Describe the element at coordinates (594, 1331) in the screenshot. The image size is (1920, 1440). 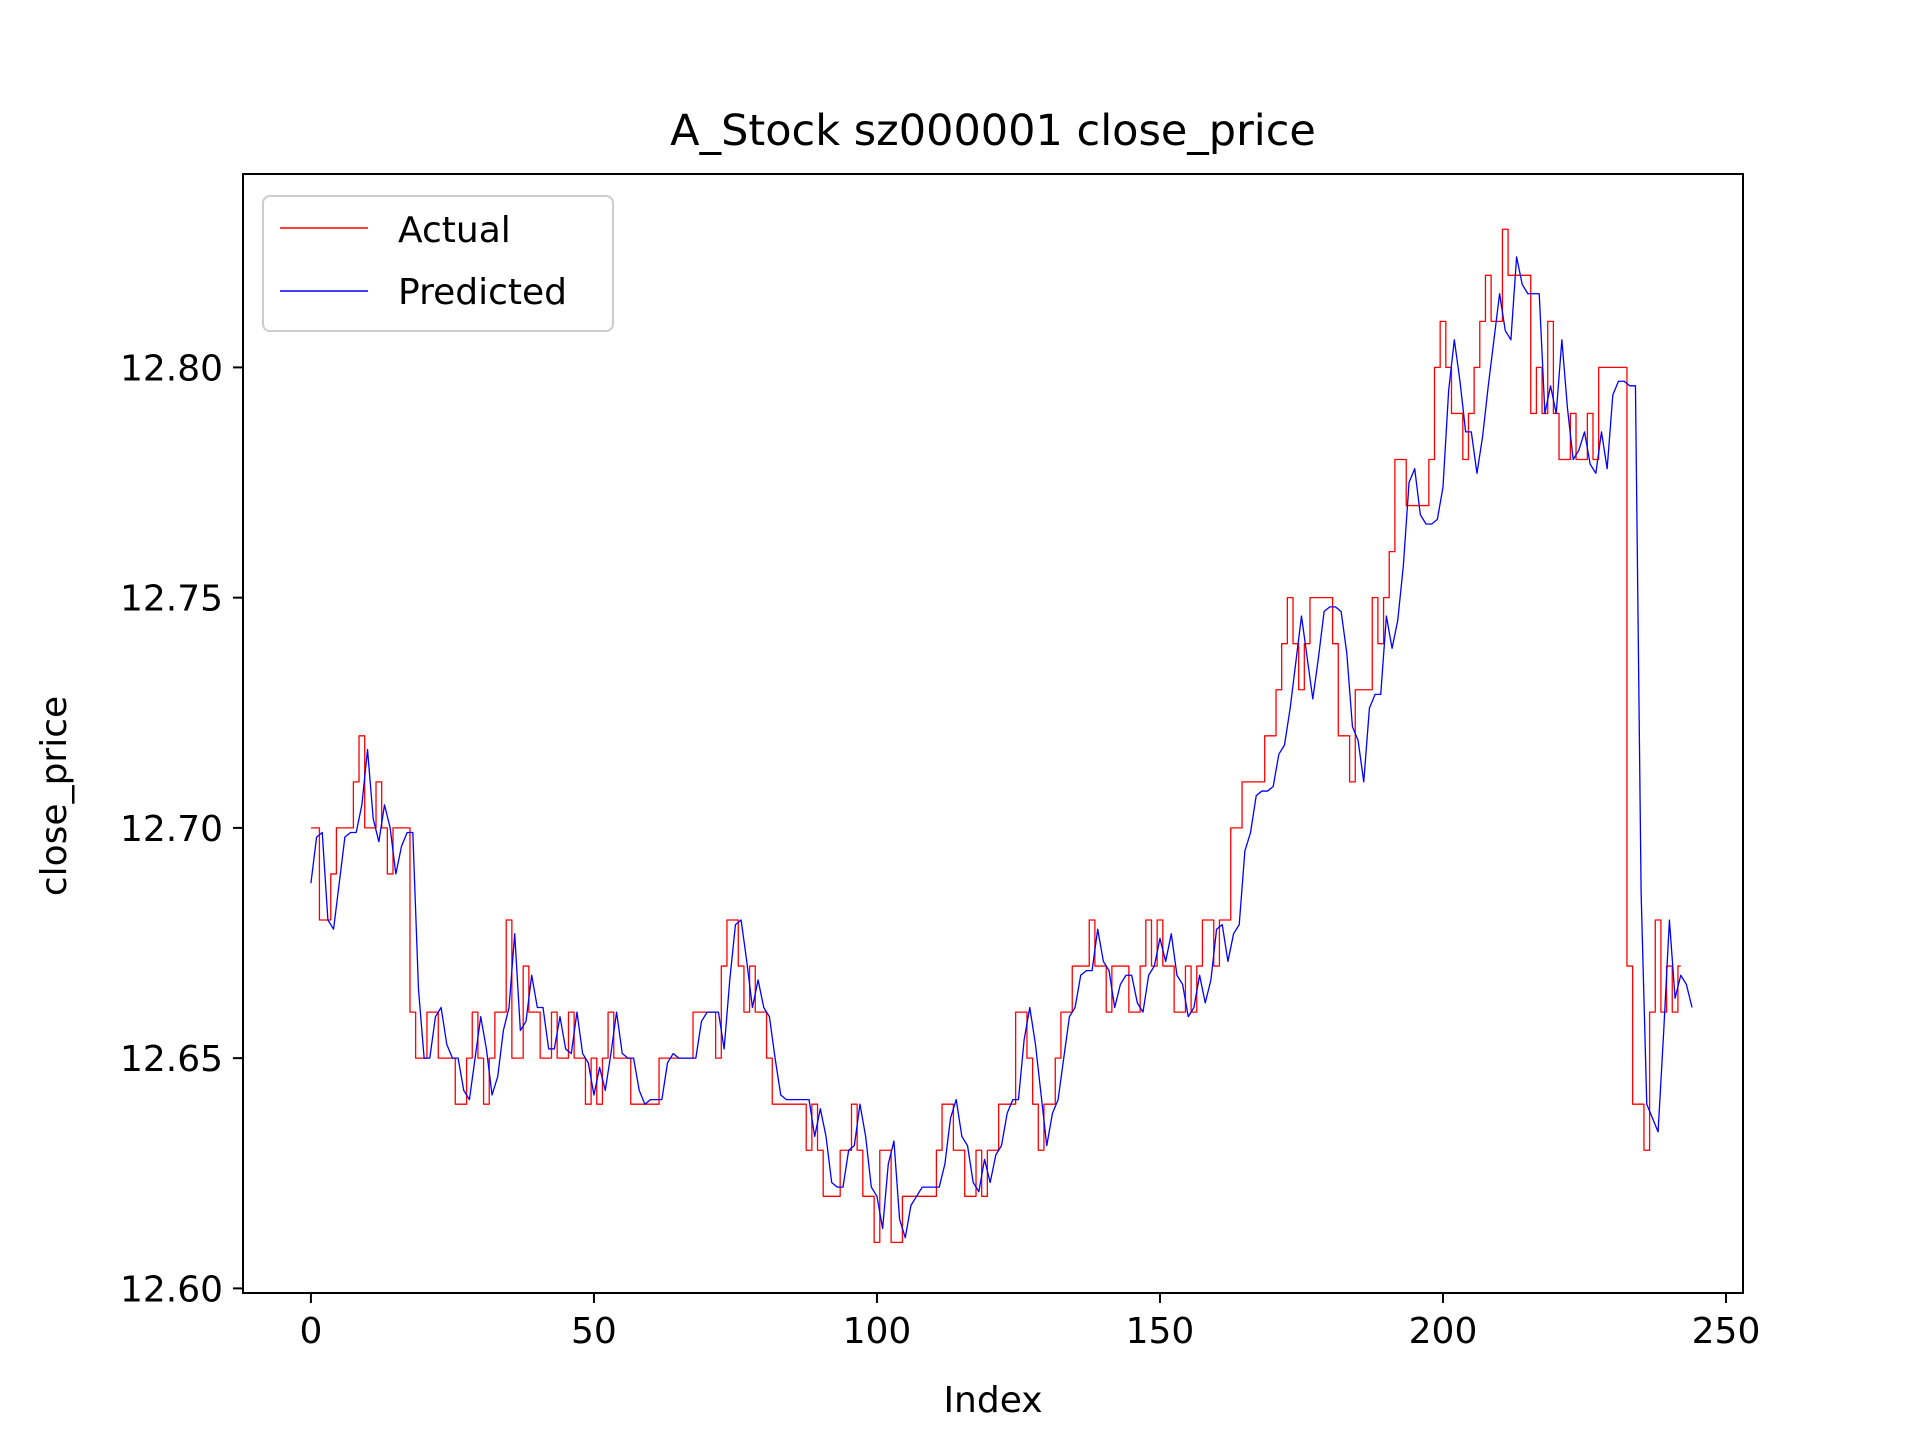
I see `x-tick-label: 50` at that location.